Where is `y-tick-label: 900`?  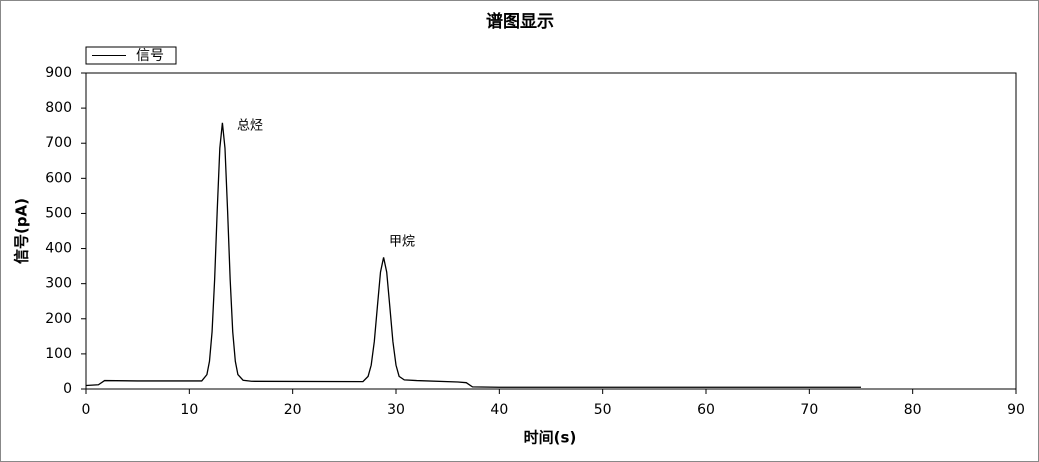 y-tick-label: 900 is located at coordinates (58, 73).